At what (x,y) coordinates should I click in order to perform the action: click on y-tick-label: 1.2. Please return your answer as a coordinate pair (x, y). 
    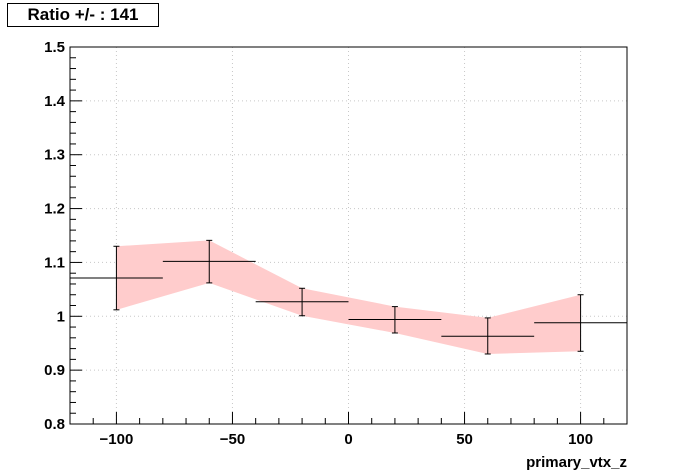
    Looking at the image, I should click on (54, 209).